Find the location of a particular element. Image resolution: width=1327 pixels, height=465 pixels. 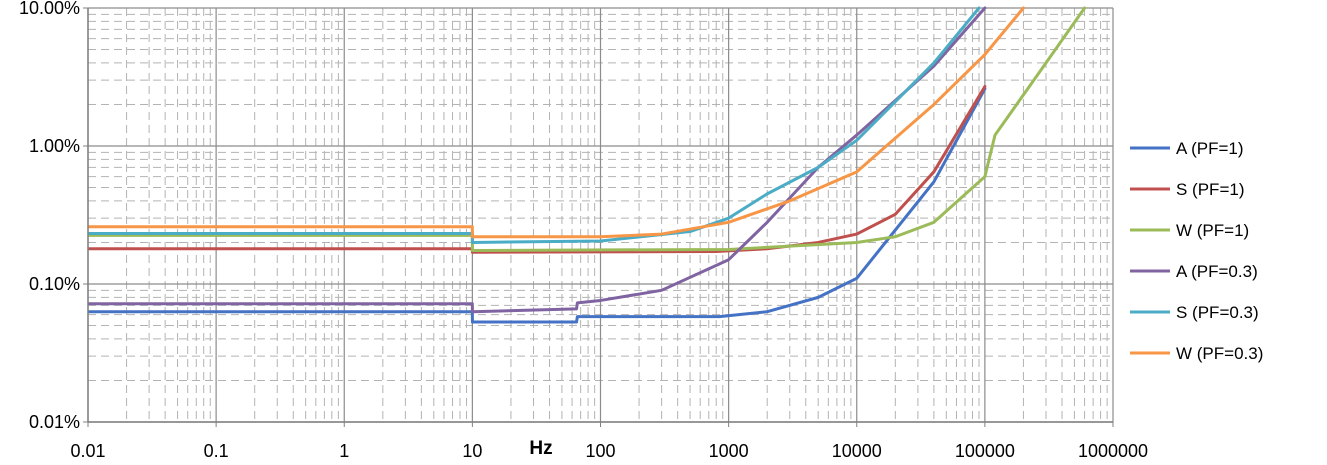

y-tick-label: 0.01% is located at coordinates (54, 422).